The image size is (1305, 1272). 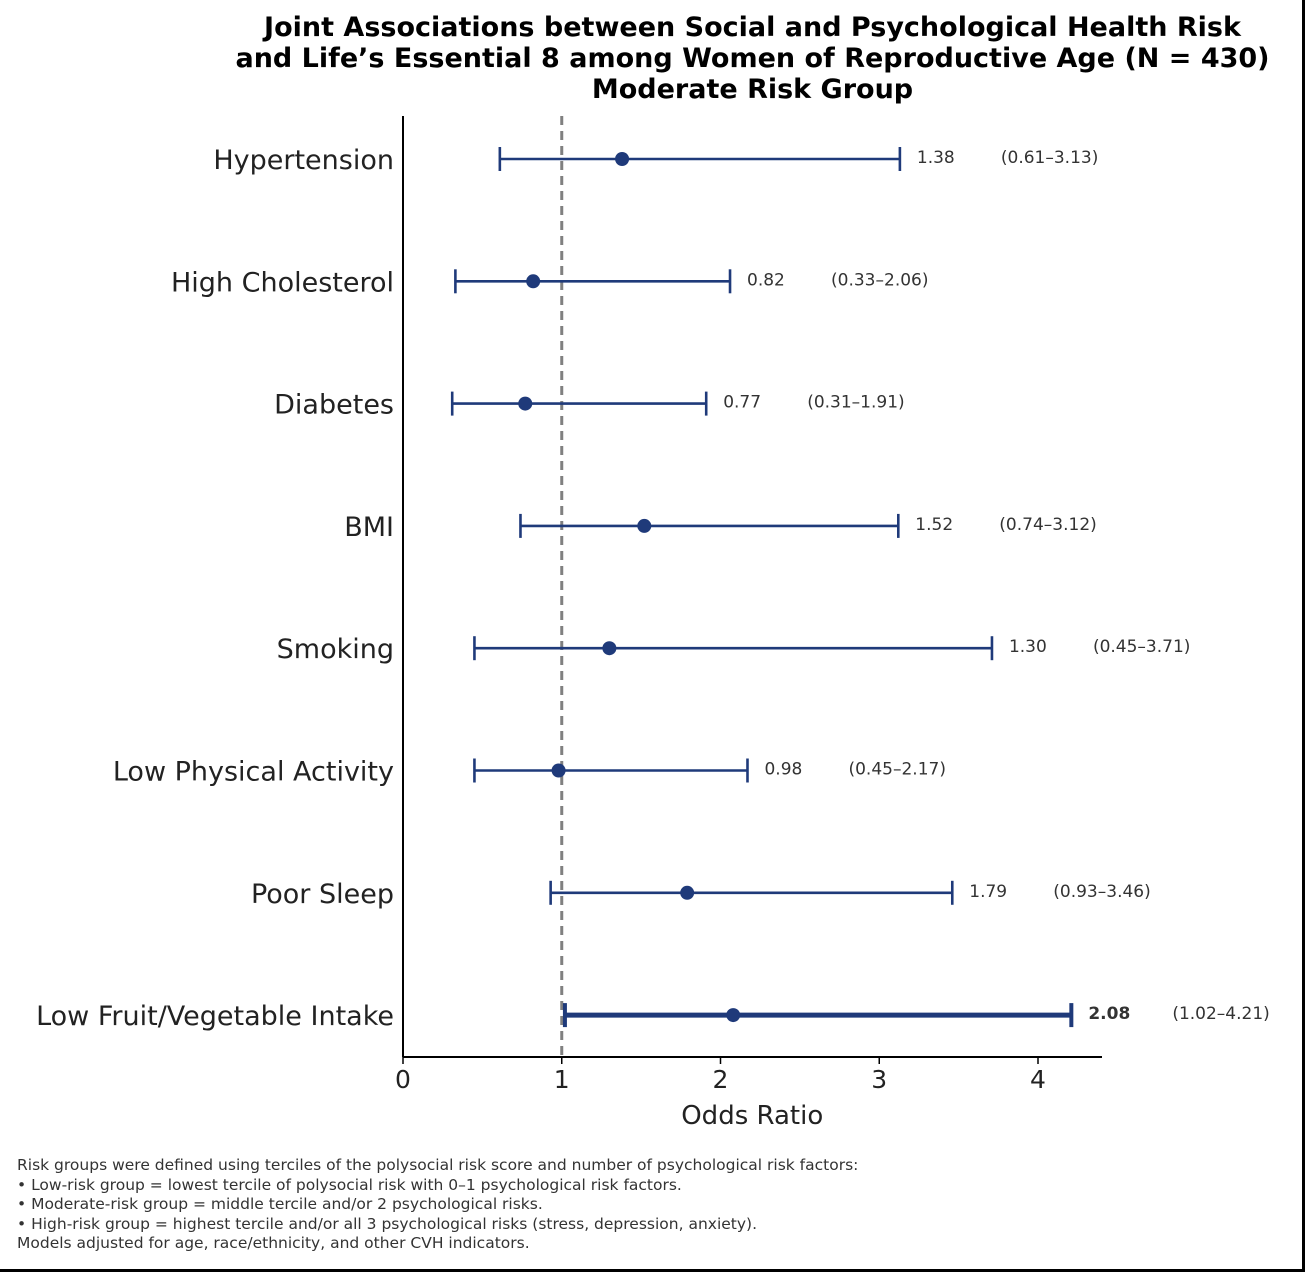 What do you see at coordinates (1141, 647) in the screenshot?
I see `confidence-interval-label: (0.45–3.71)` at bounding box center [1141, 647].